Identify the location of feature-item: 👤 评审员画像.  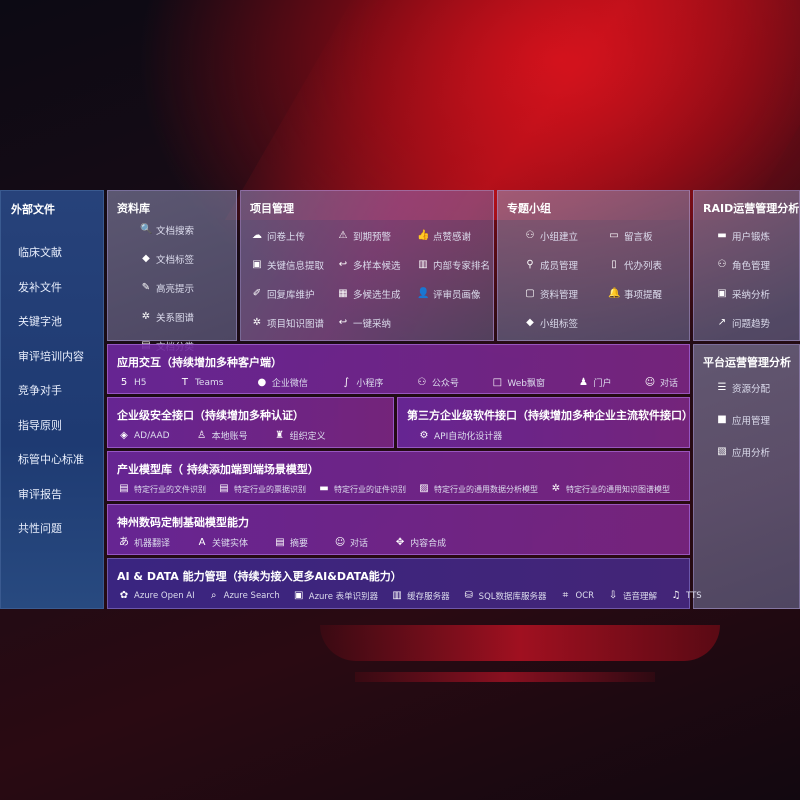
(457, 293).